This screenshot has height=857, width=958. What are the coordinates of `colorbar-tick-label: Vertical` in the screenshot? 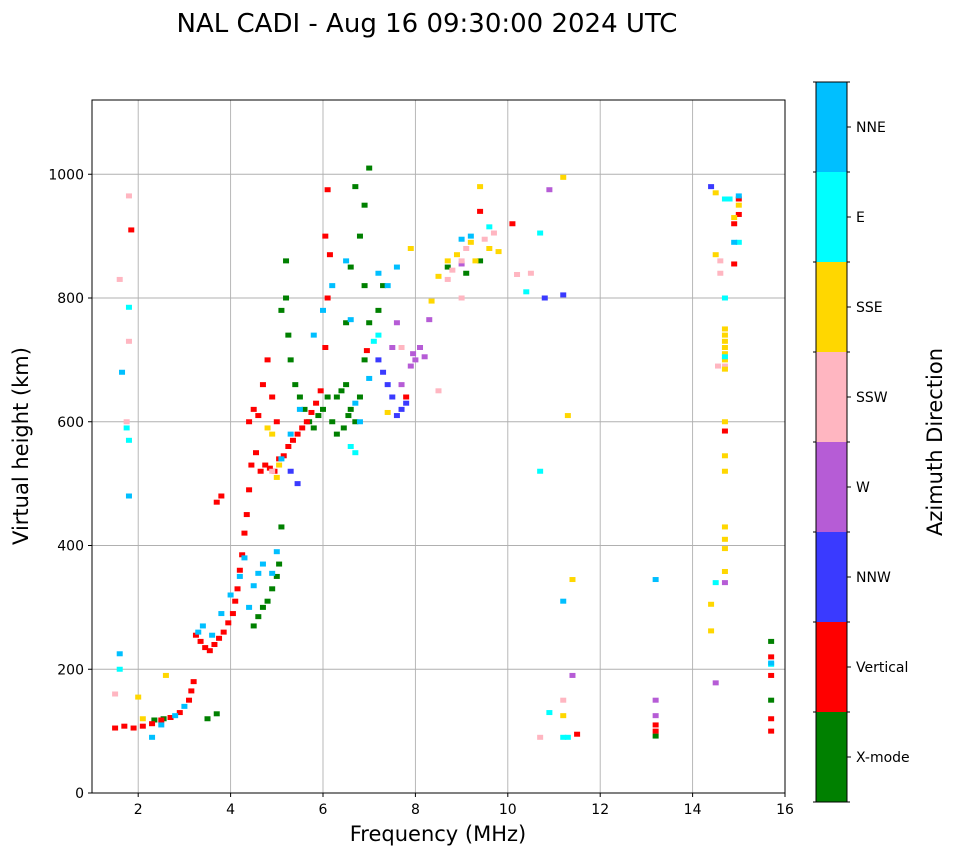 It's located at (882, 668).